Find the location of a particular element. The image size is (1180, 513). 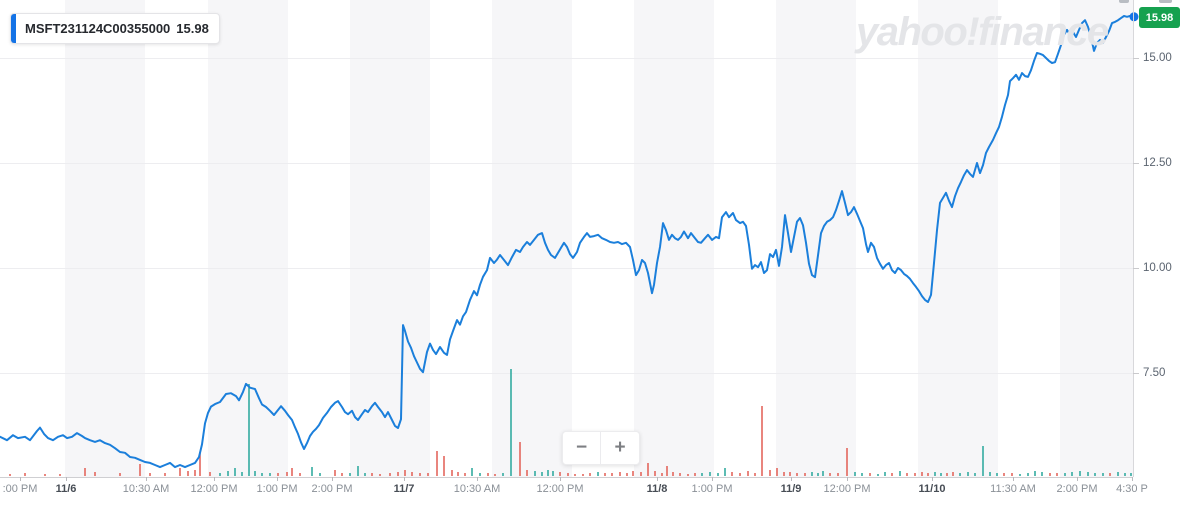

symbol-legend-text: MSFT231124C00355000 15.98 is located at coordinates (117, 28).